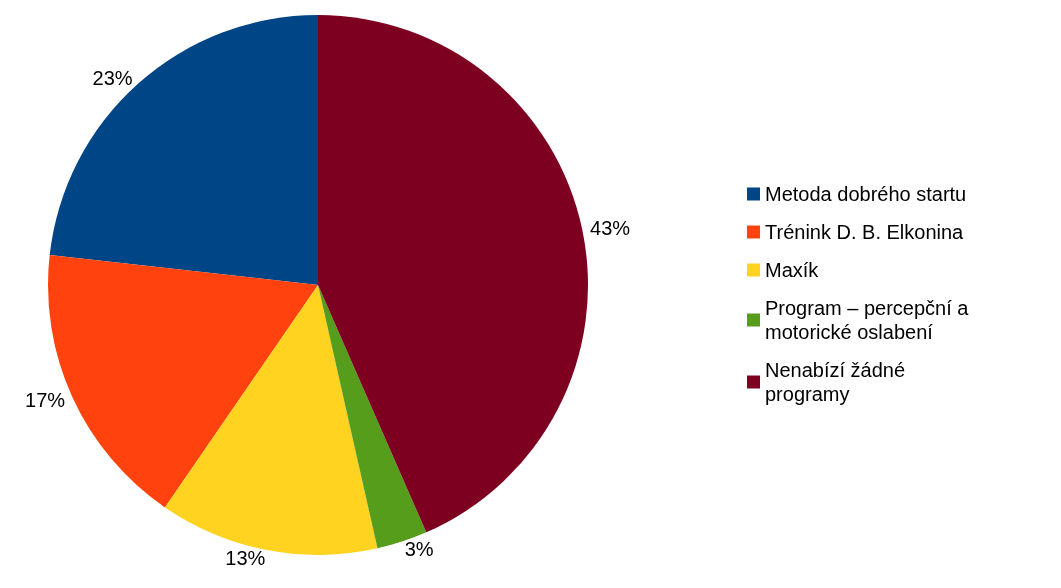 The image size is (1061, 588). I want to click on legend-label: Program – percepční a motorické oslabení, so click(869, 320).